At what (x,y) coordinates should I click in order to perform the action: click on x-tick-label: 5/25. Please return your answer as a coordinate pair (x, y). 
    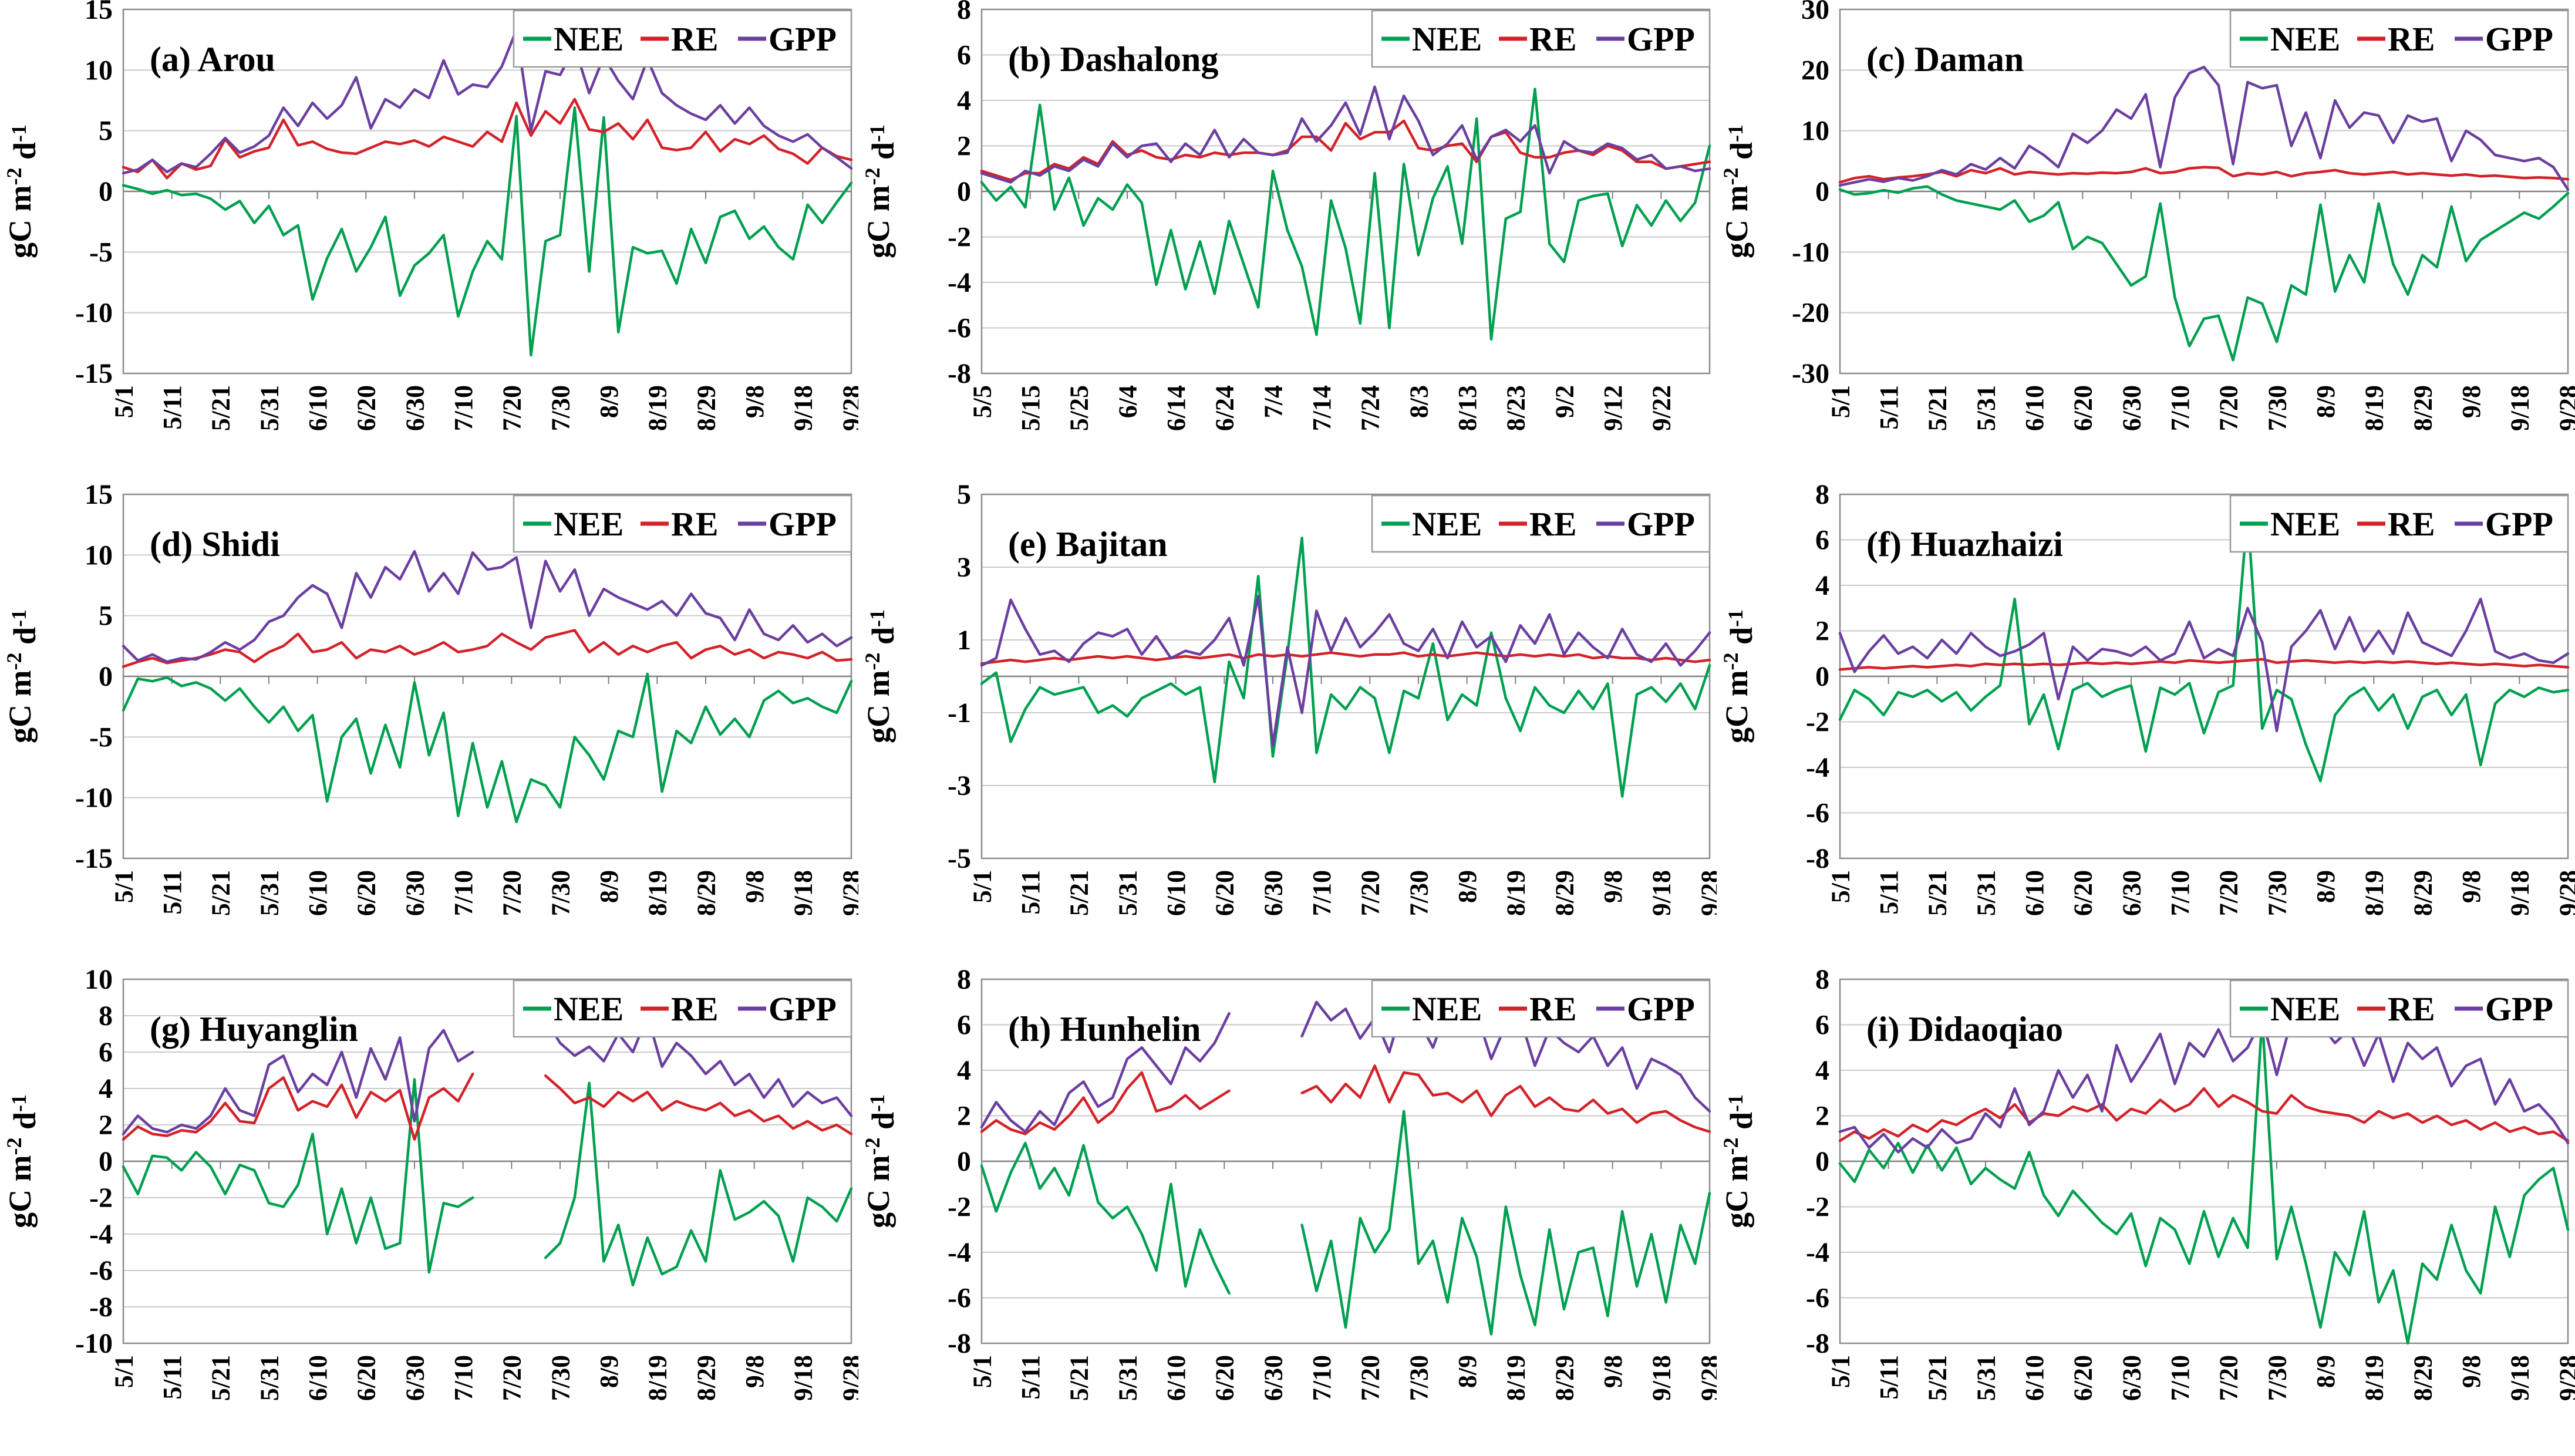
    Looking at the image, I should click on (1079, 408).